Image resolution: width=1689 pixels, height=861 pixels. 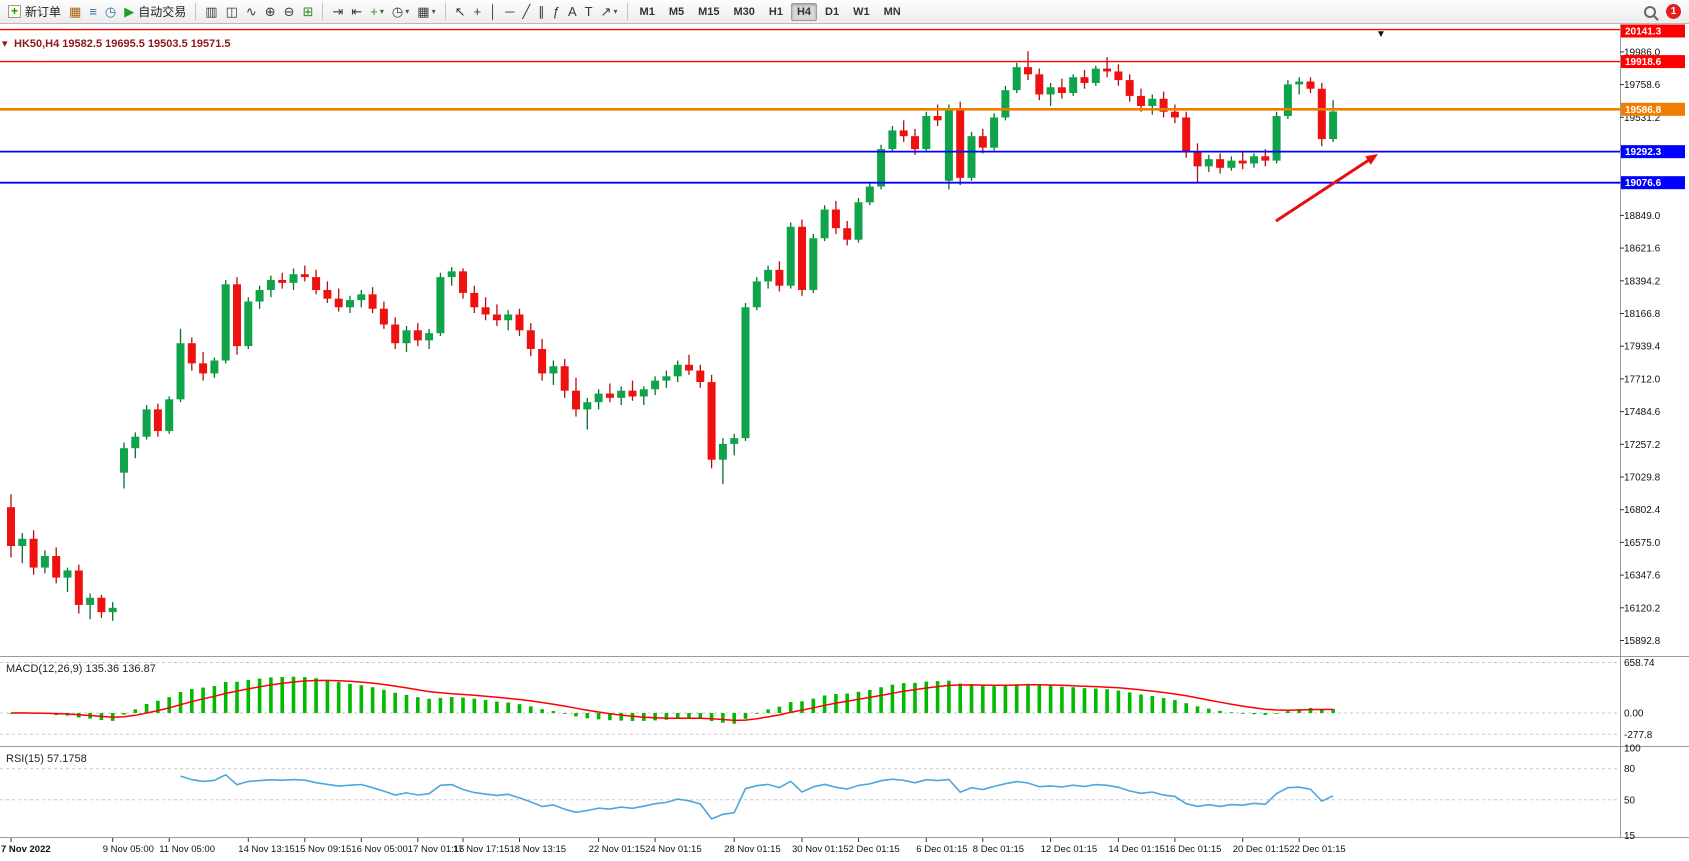 I want to click on price-label-text: 19076.6, so click(x=1643, y=183).